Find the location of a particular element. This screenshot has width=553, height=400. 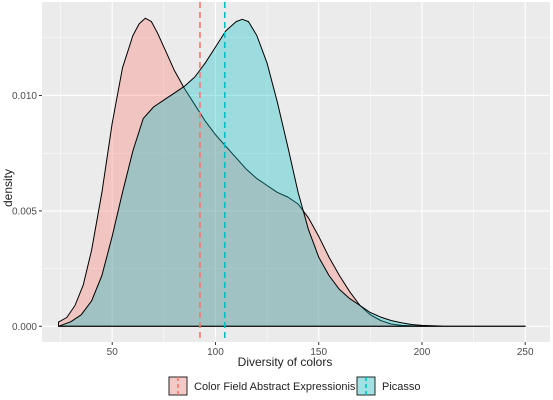

legend-label-1: Color Field Abstract Expressionism is located at coordinates (279, 387).